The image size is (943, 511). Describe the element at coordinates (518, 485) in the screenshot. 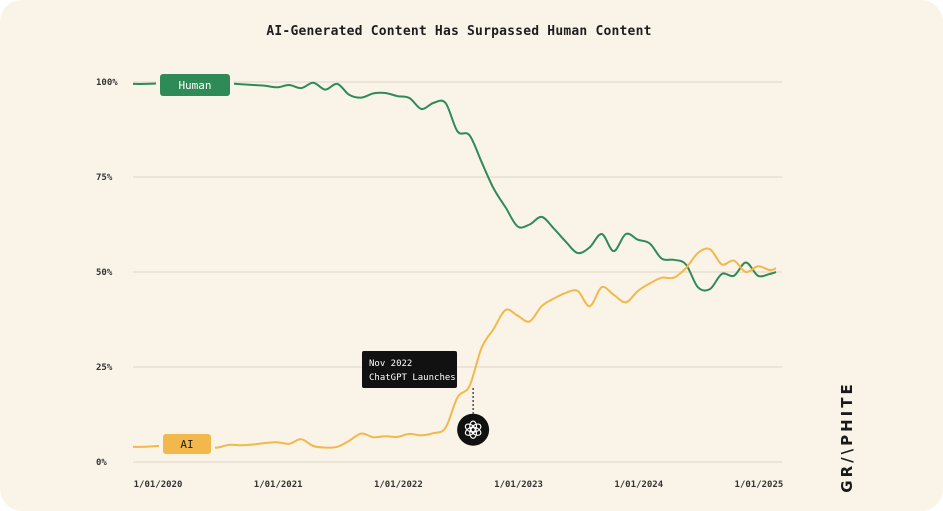

I see `x-tick-label: 1/01/2023` at that location.